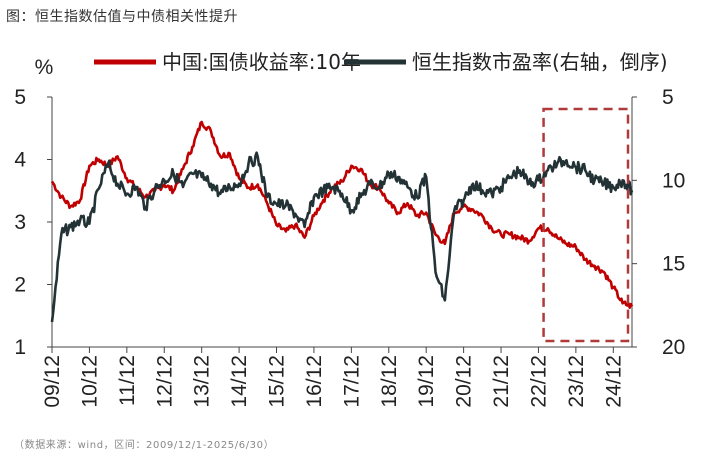 The image size is (709, 470). I want to click on x-tick-label: 13/12, so click(202, 381).